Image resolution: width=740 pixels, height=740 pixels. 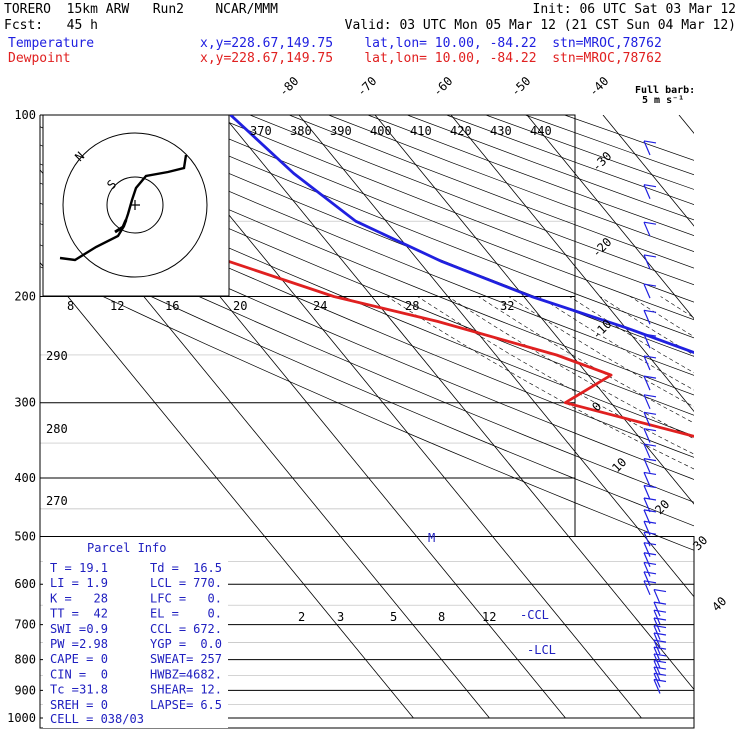 I want to click on moist-adiabat, so click(x=570, y=368).